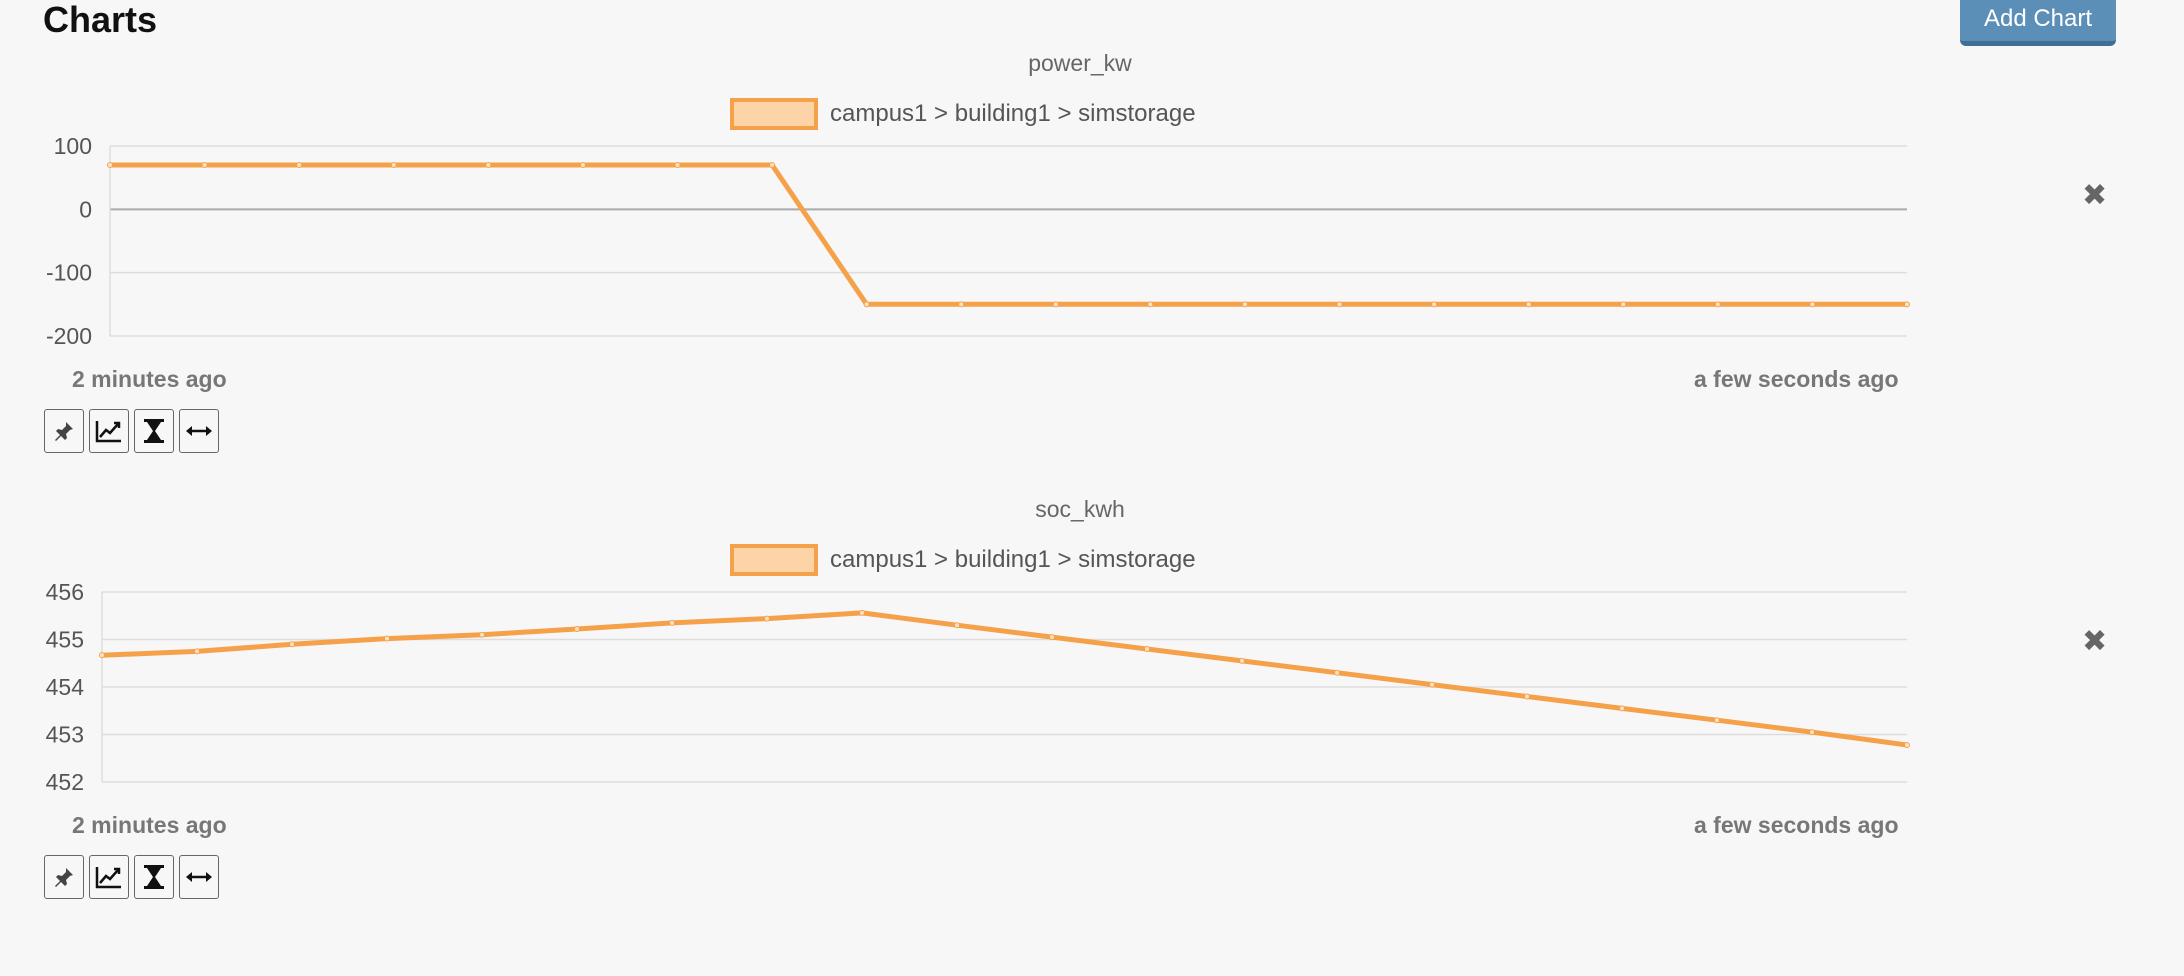  I want to click on y-tick-label: 456, so click(65, 592).